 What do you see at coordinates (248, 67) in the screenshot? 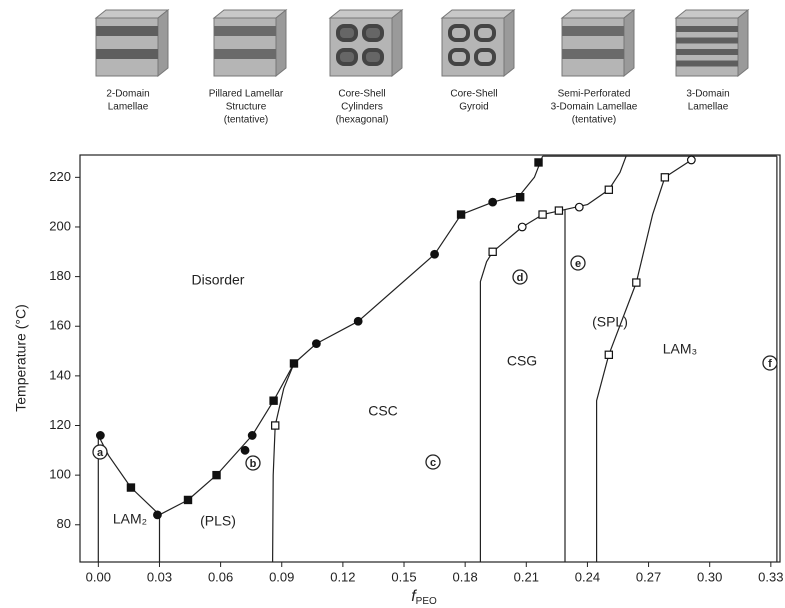
I see `structure-figure: Pillared Lamellar Structure (tentative)` at bounding box center [248, 67].